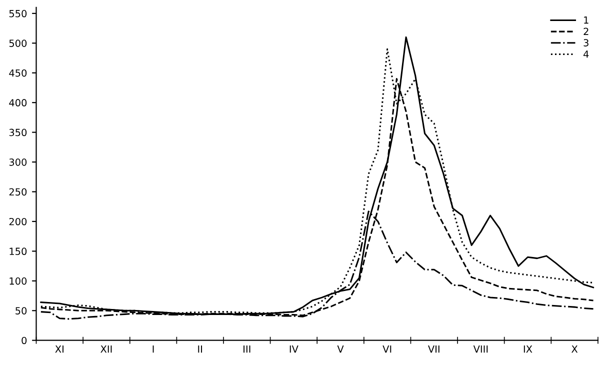  Describe the element at coordinates (153, 349) in the screenshot. I see `x-tick-label: I` at that location.